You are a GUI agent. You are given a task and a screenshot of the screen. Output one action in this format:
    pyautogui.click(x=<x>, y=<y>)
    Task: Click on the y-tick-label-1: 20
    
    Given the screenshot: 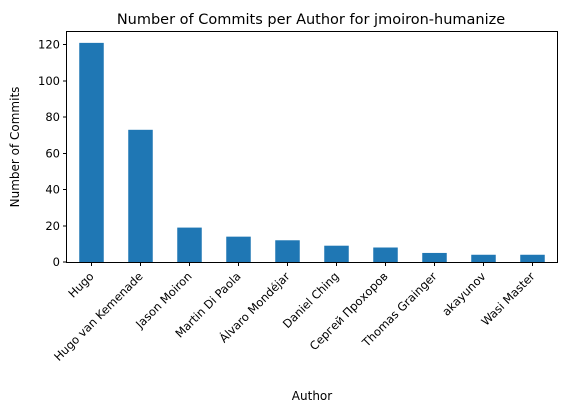 What is the action you would take?
    pyautogui.click(x=52, y=226)
    